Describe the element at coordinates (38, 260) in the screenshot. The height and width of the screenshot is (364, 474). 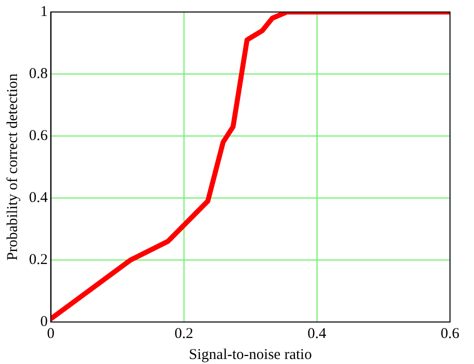
I see `y-tick-label: 0.2` at that location.